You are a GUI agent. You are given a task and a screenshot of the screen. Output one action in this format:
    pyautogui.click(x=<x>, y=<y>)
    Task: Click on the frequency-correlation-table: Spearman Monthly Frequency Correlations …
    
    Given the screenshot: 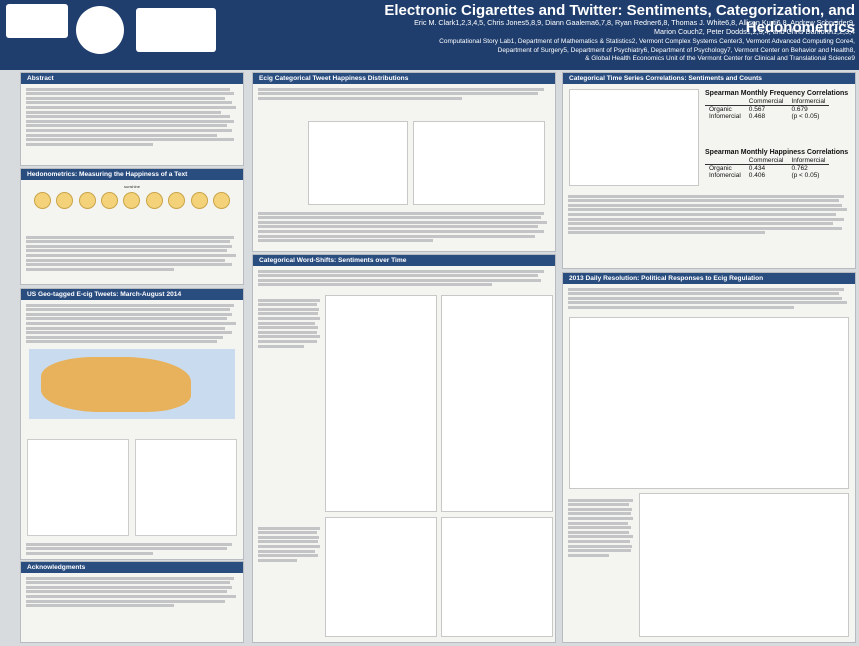 What is the action you would take?
    pyautogui.click(x=776, y=105)
    